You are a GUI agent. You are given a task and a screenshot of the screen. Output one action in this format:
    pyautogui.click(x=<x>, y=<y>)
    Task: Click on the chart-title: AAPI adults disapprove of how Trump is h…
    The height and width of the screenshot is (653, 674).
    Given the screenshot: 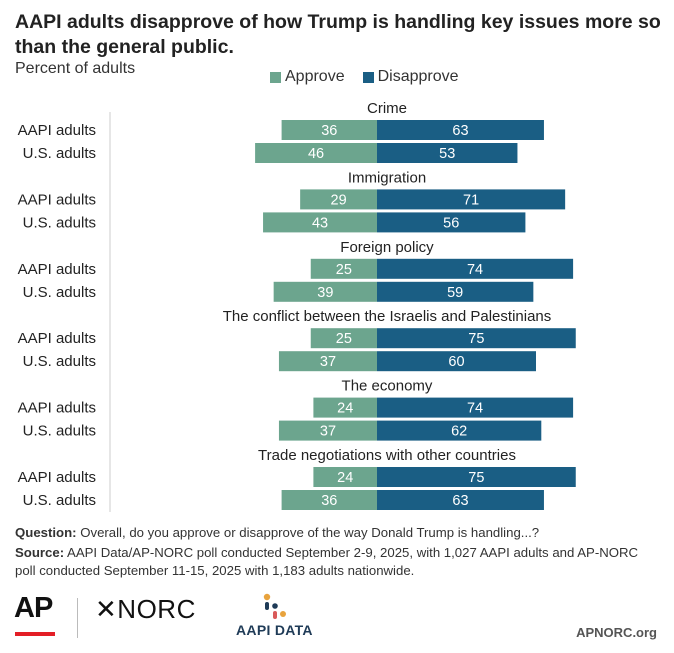 What is the action you would take?
    pyautogui.click(x=338, y=34)
    